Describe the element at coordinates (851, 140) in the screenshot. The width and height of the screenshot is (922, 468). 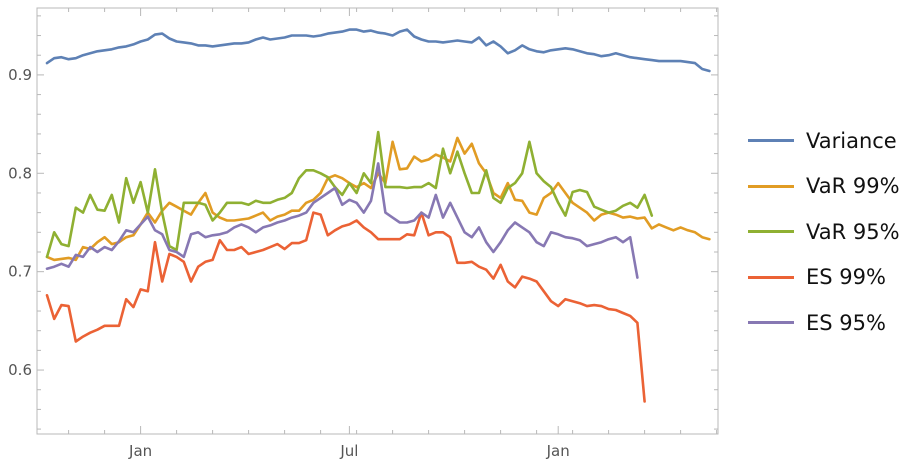
I see `legend-label: Variance` at that location.